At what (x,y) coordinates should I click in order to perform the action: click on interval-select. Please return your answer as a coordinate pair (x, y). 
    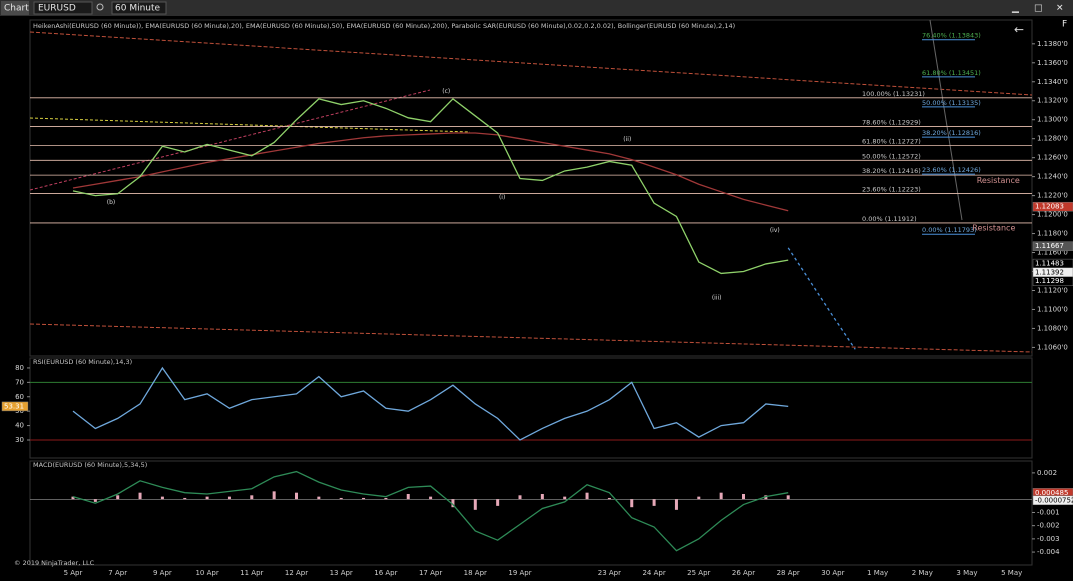
    Looking at the image, I should click on (139, 8).